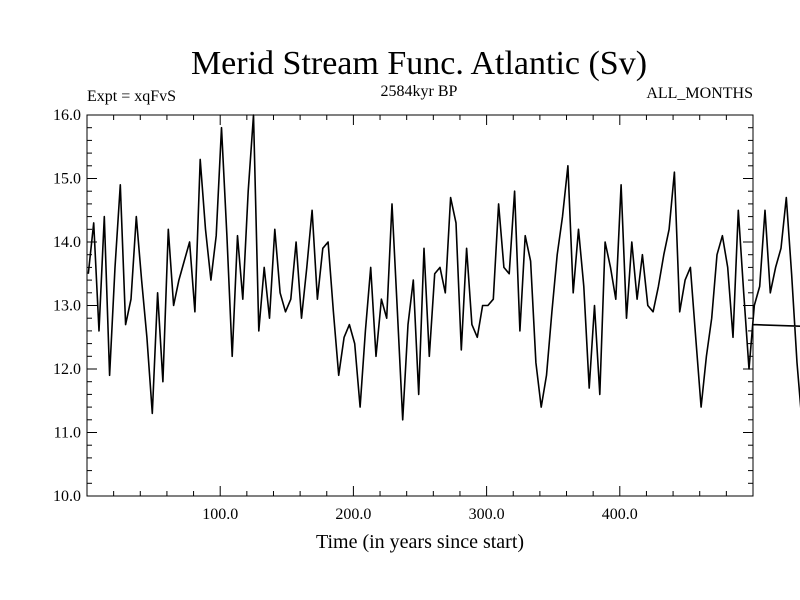  Describe the element at coordinates (67, 433) in the screenshot. I see `y-tick-label: 11.0` at that location.